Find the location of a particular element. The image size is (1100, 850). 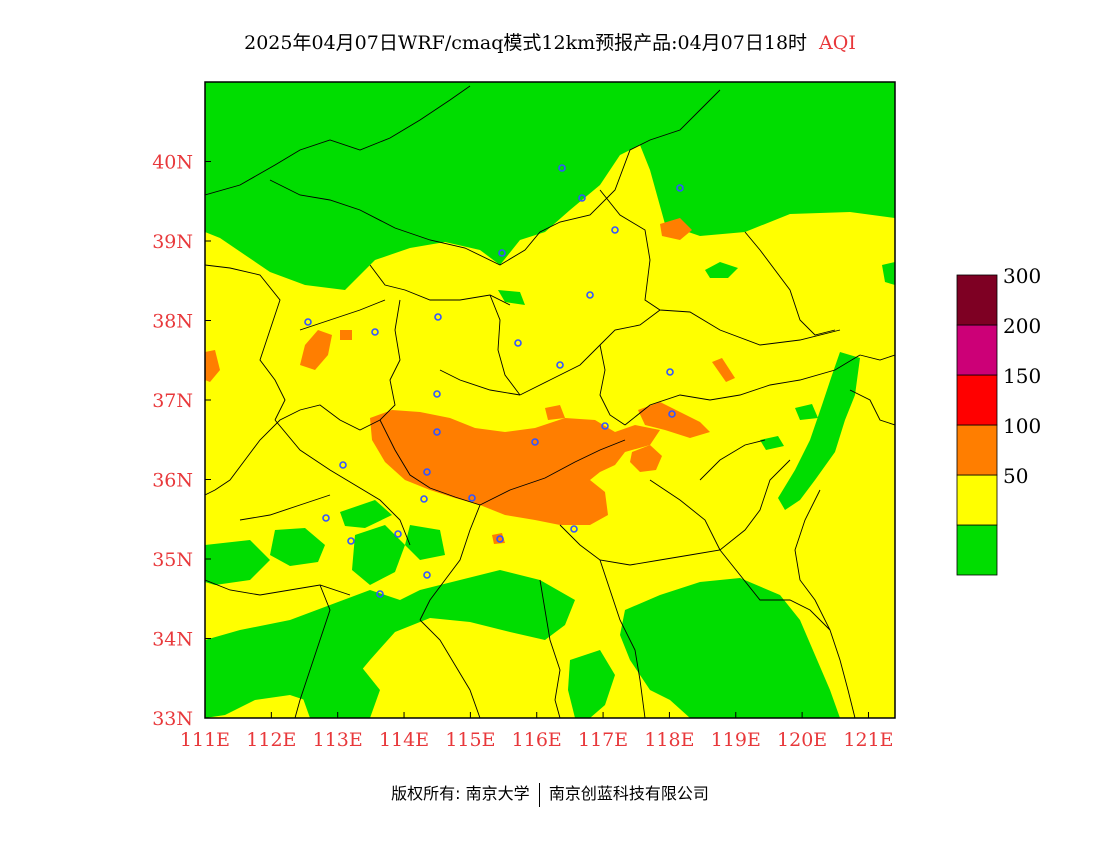

x-tick-label: 116E is located at coordinates (537, 740).